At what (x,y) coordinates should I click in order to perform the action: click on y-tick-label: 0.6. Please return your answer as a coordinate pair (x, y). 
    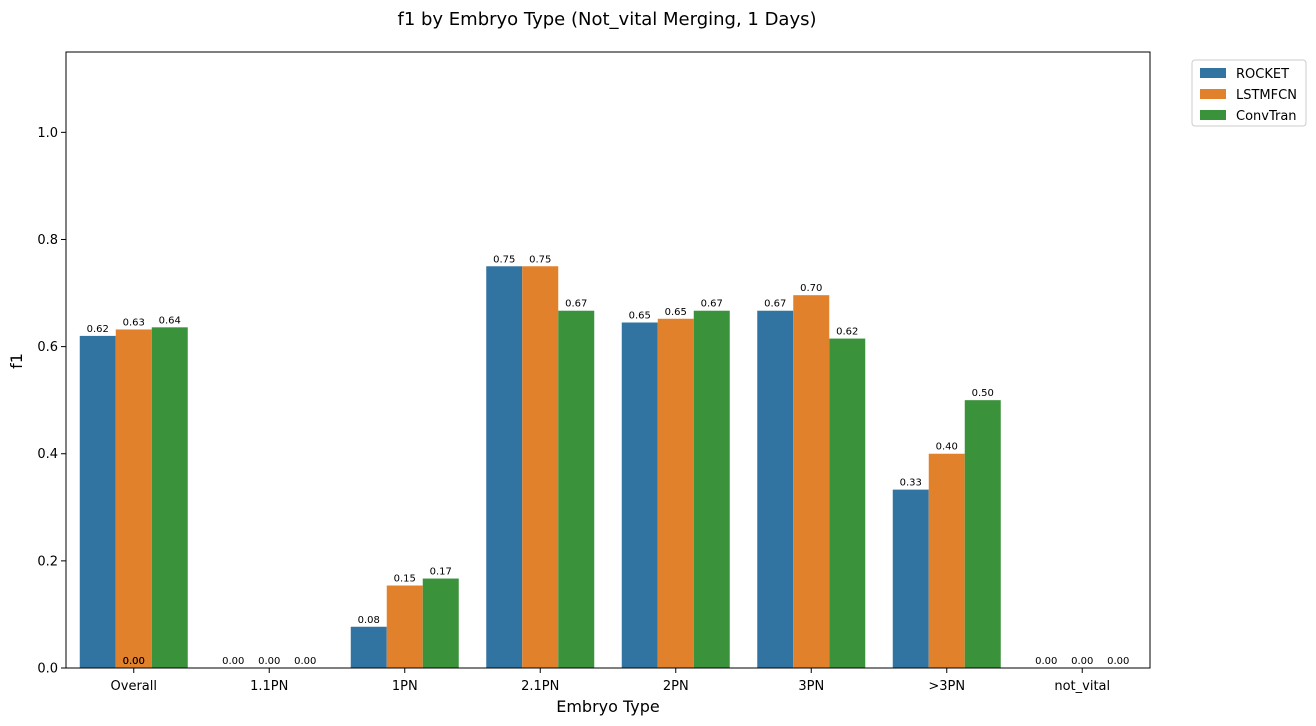
    Looking at the image, I should click on (47, 347).